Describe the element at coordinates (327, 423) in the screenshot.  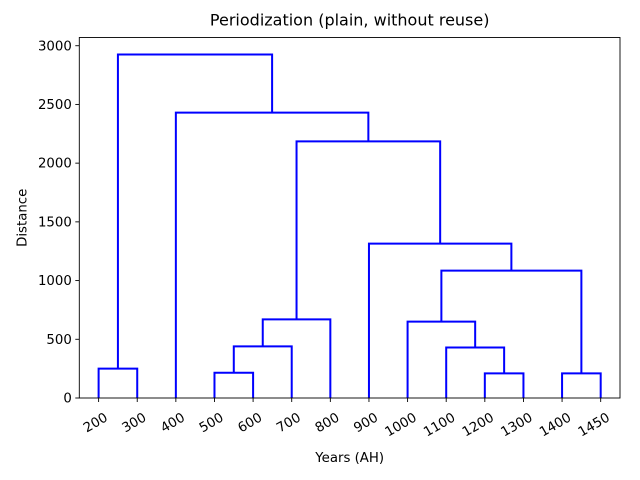
I see `x-tick-label: 800` at that location.